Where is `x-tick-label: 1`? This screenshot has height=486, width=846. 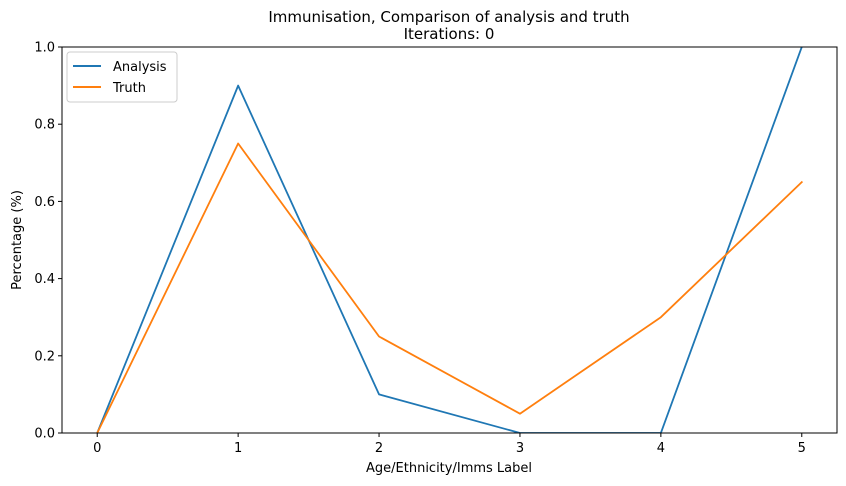
x-tick-label: 1 is located at coordinates (238, 448).